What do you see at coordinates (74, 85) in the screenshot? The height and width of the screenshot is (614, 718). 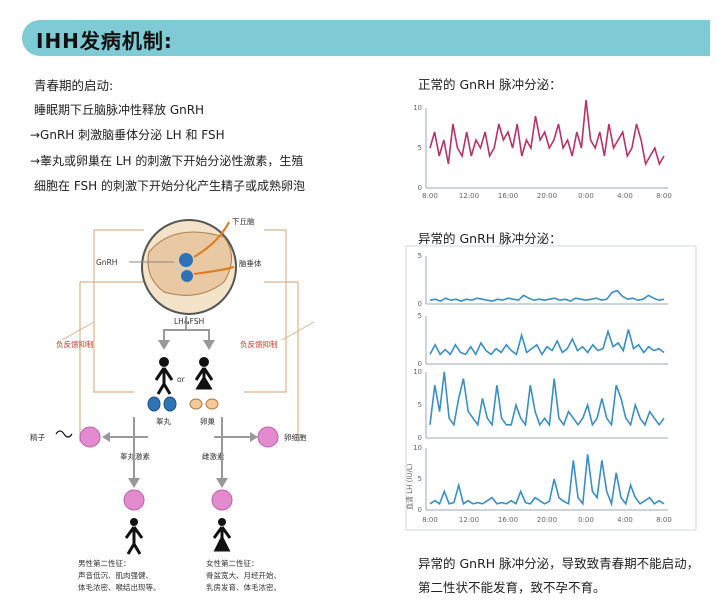 I see `puberty-heading: 青春期的启动:` at bounding box center [74, 85].